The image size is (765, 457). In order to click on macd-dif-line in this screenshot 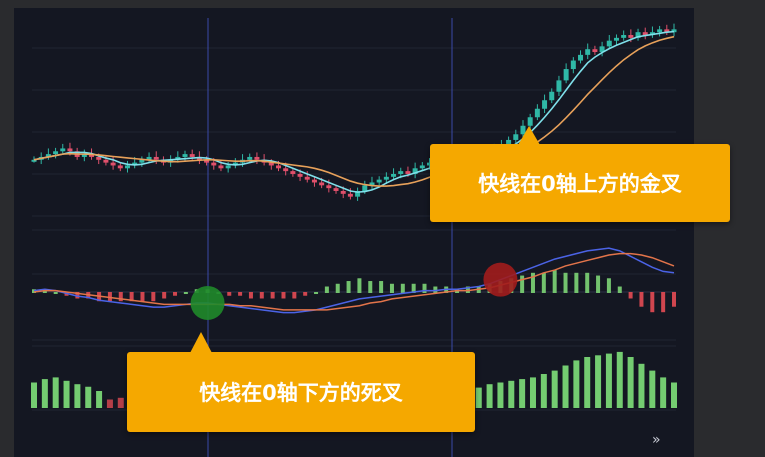, I will do `click(354, 280)`.